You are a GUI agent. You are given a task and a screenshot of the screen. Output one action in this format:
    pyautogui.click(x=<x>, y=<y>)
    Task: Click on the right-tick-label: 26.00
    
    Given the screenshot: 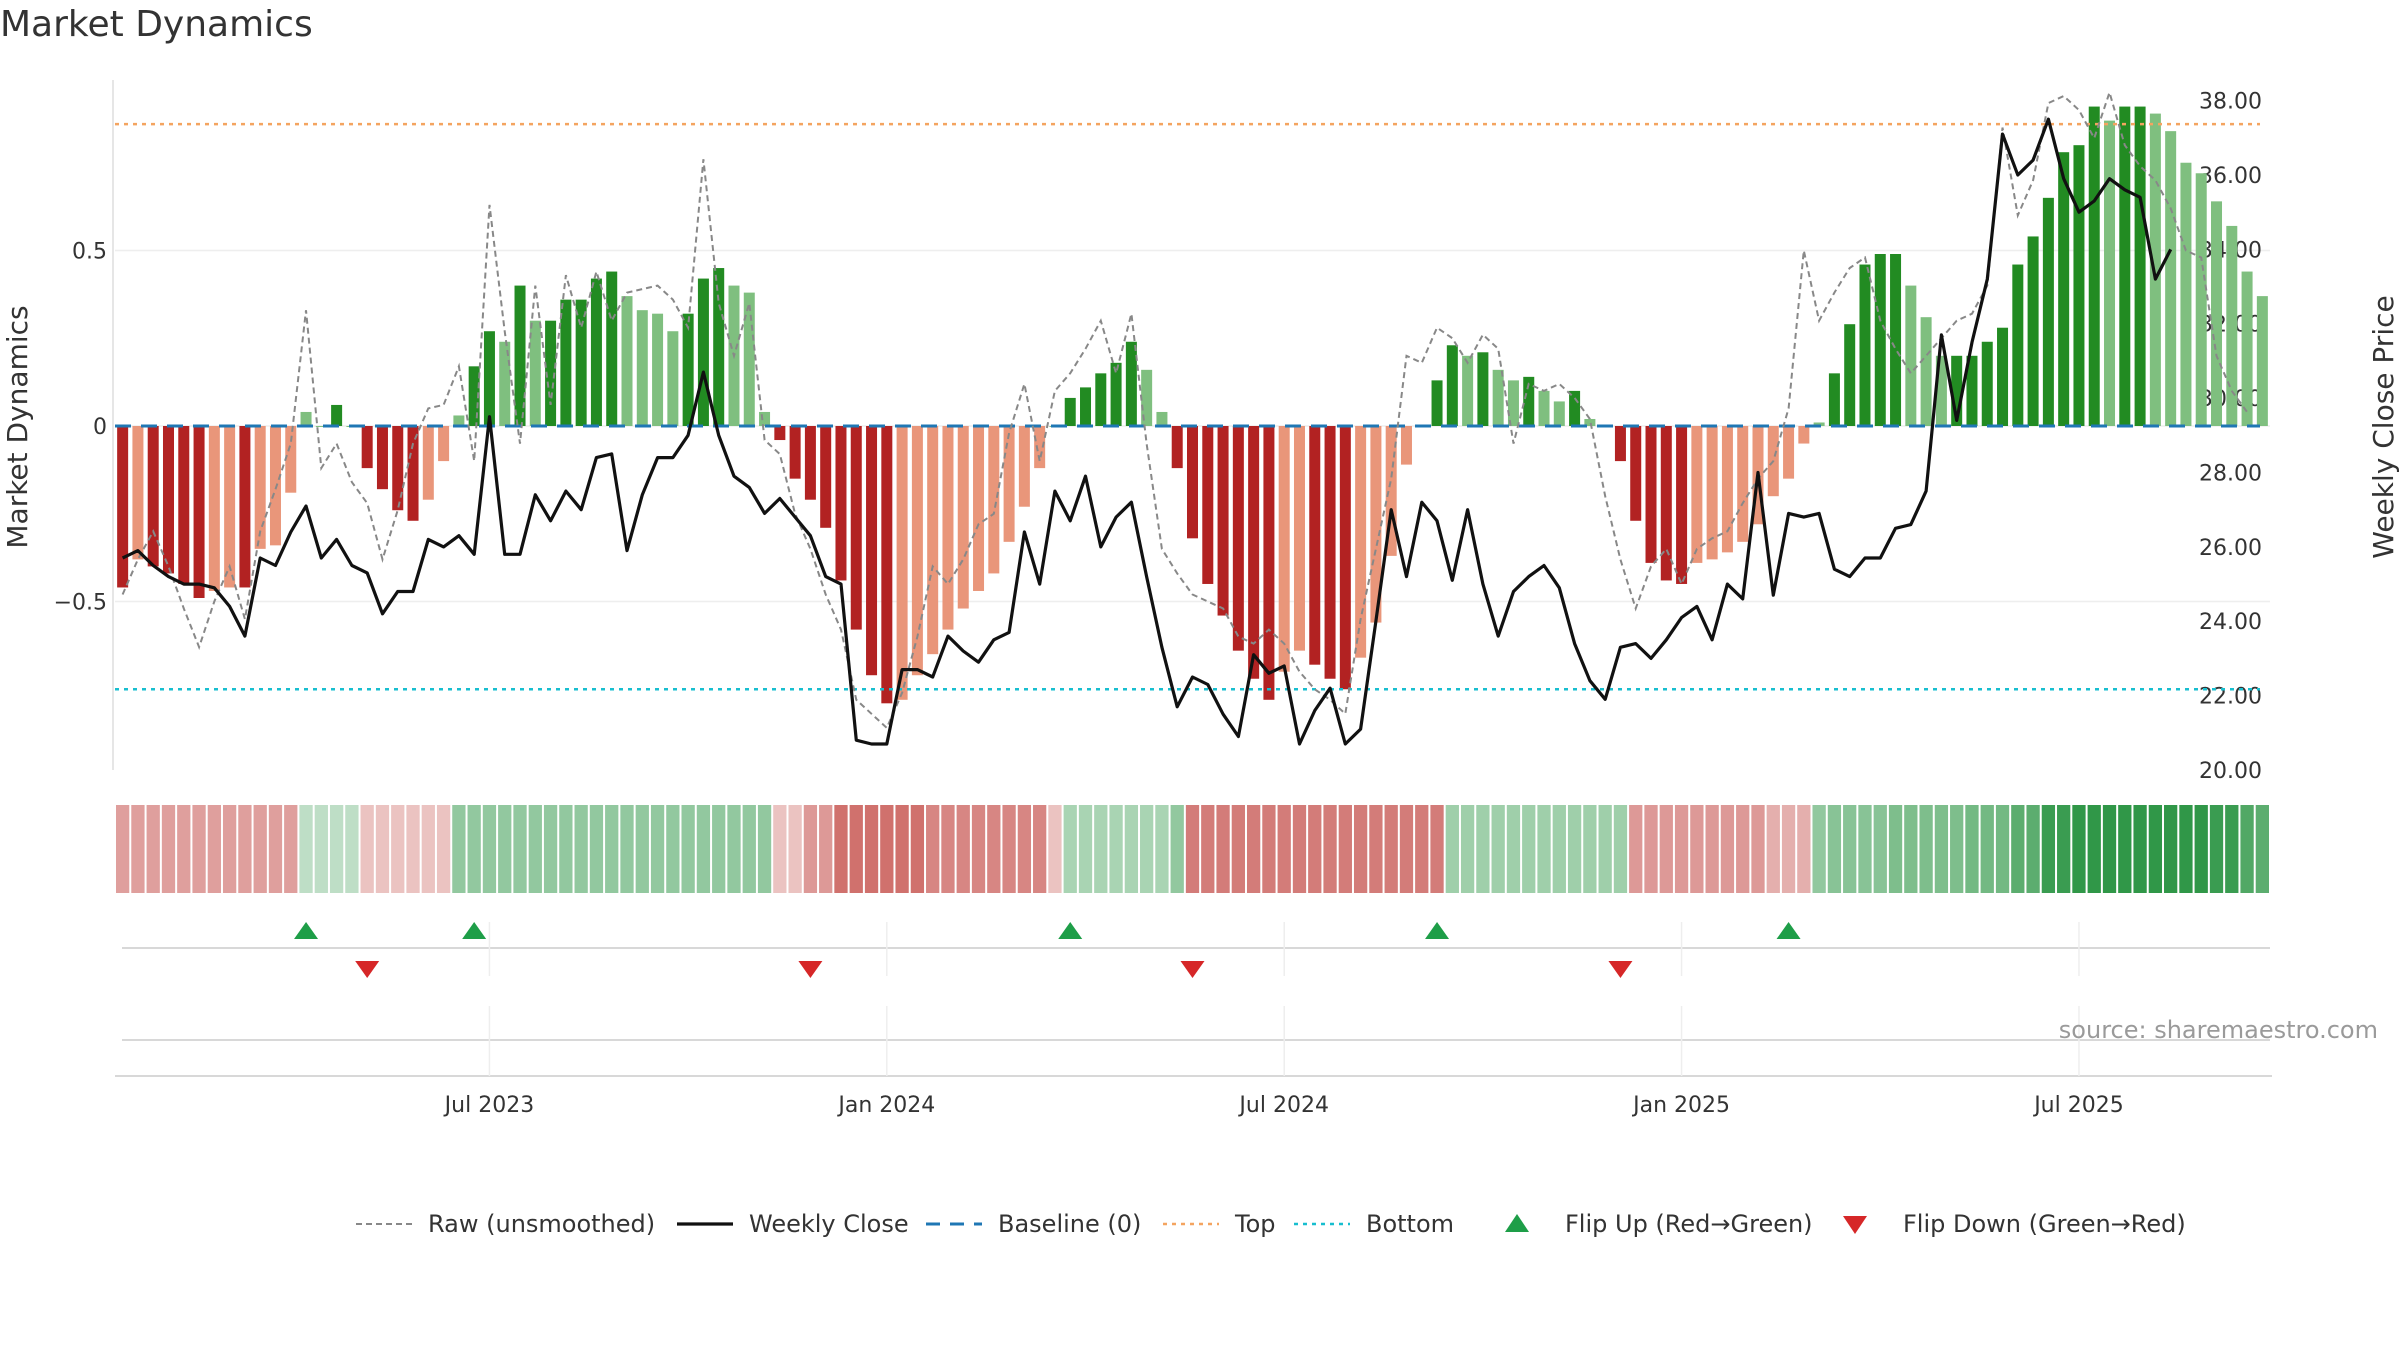 What is the action you would take?
    pyautogui.click(x=2230, y=548)
    